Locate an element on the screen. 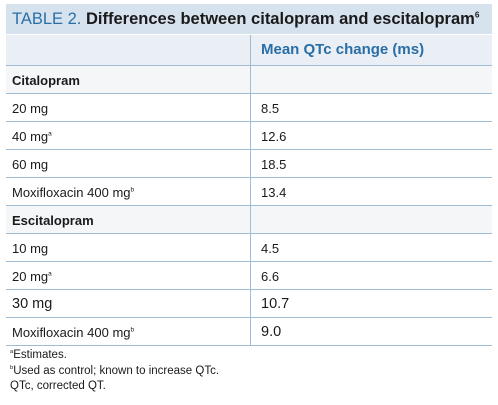  group-label: Escitalopram is located at coordinates (53, 220).